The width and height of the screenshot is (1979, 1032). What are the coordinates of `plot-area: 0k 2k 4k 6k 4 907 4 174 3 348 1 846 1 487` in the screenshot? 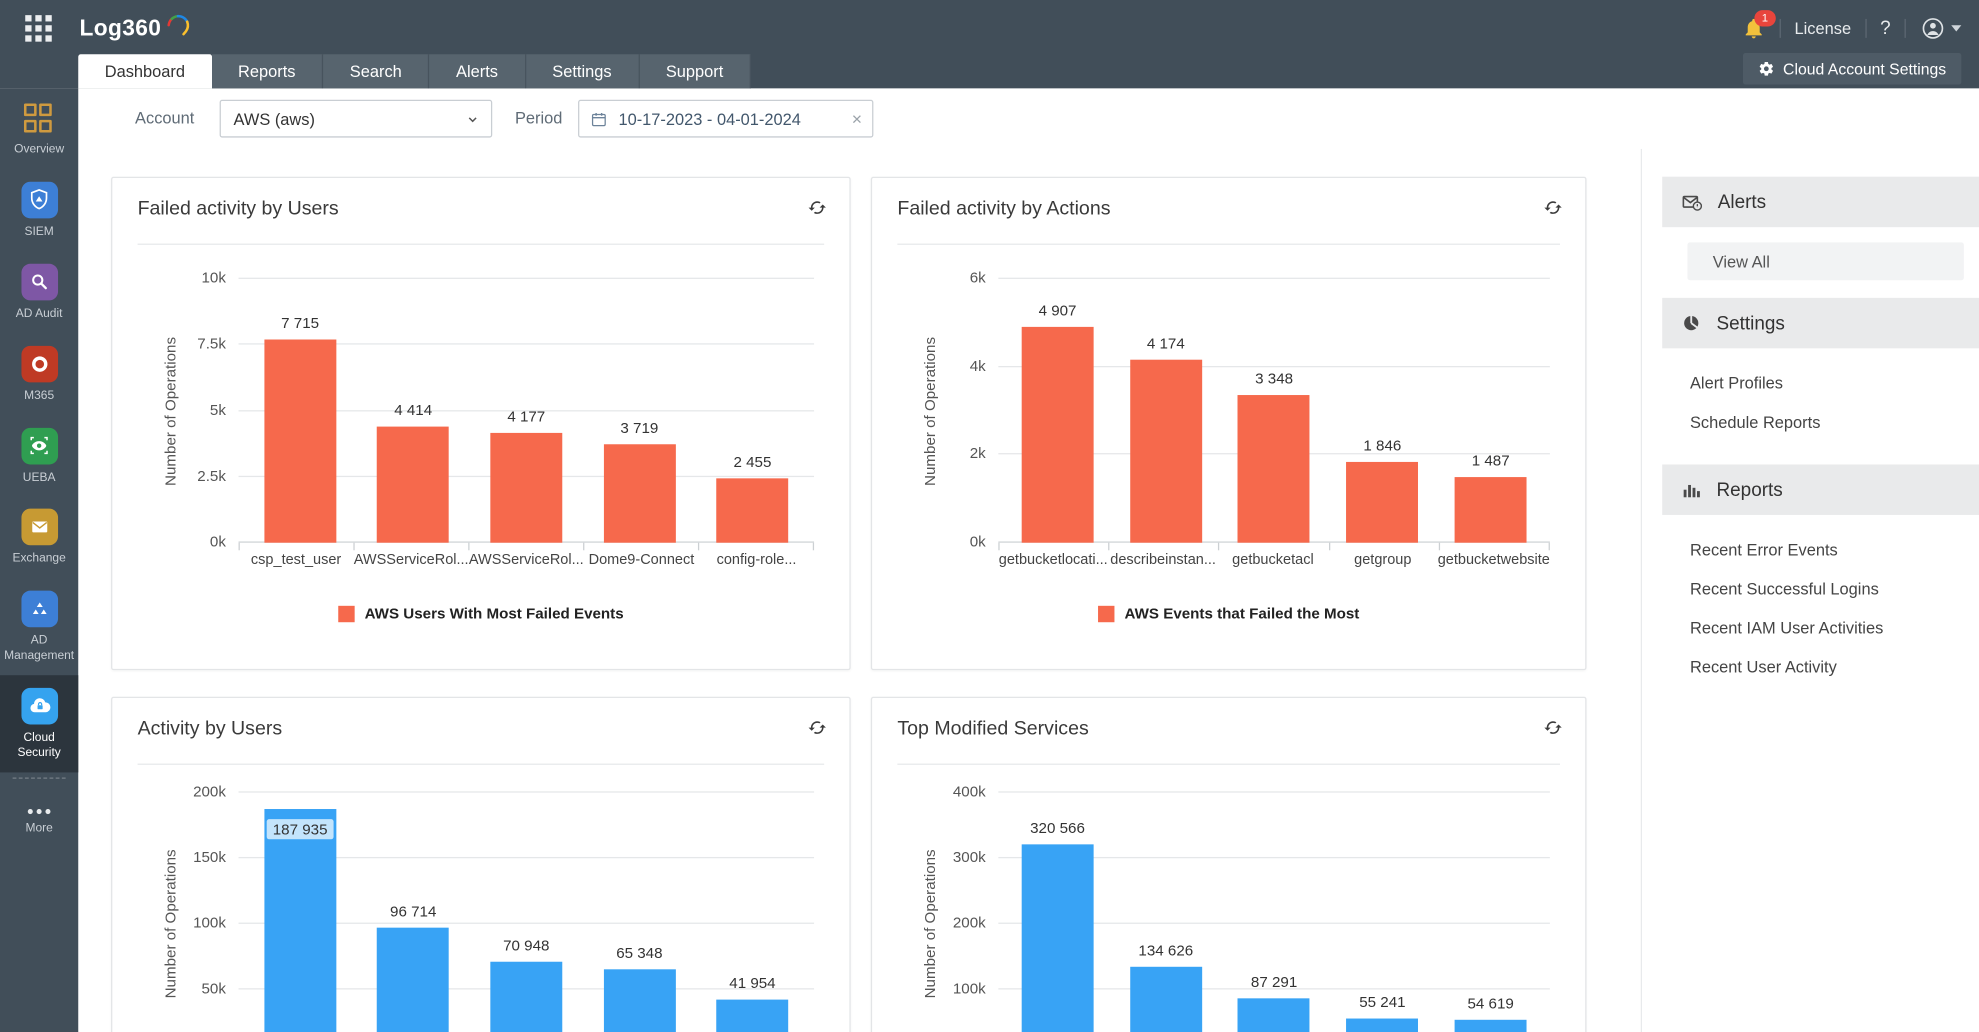 It's located at (1260, 409).